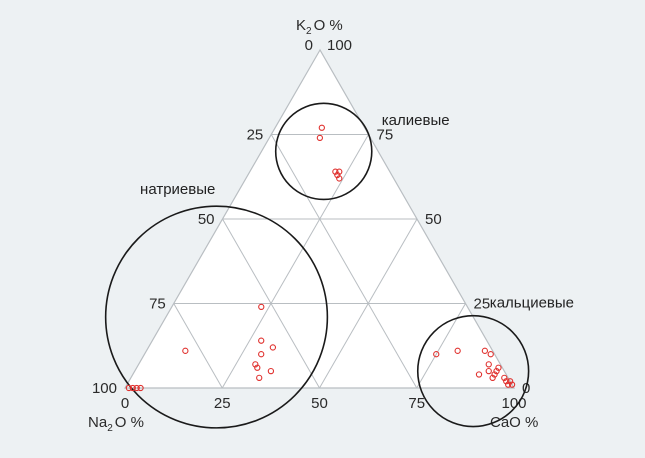 The height and width of the screenshot is (458, 645). Describe the element at coordinates (104, 388) in the screenshot. I see `tick-label-left: 100` at that location.